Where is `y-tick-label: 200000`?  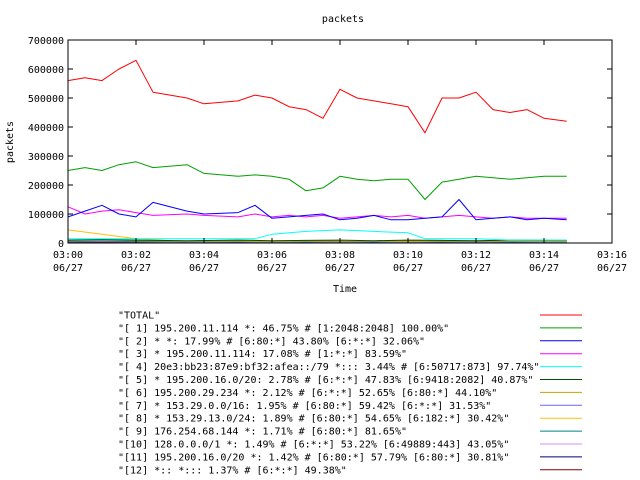 y-tick-label: 200000 is located at coordinates (46, 186).